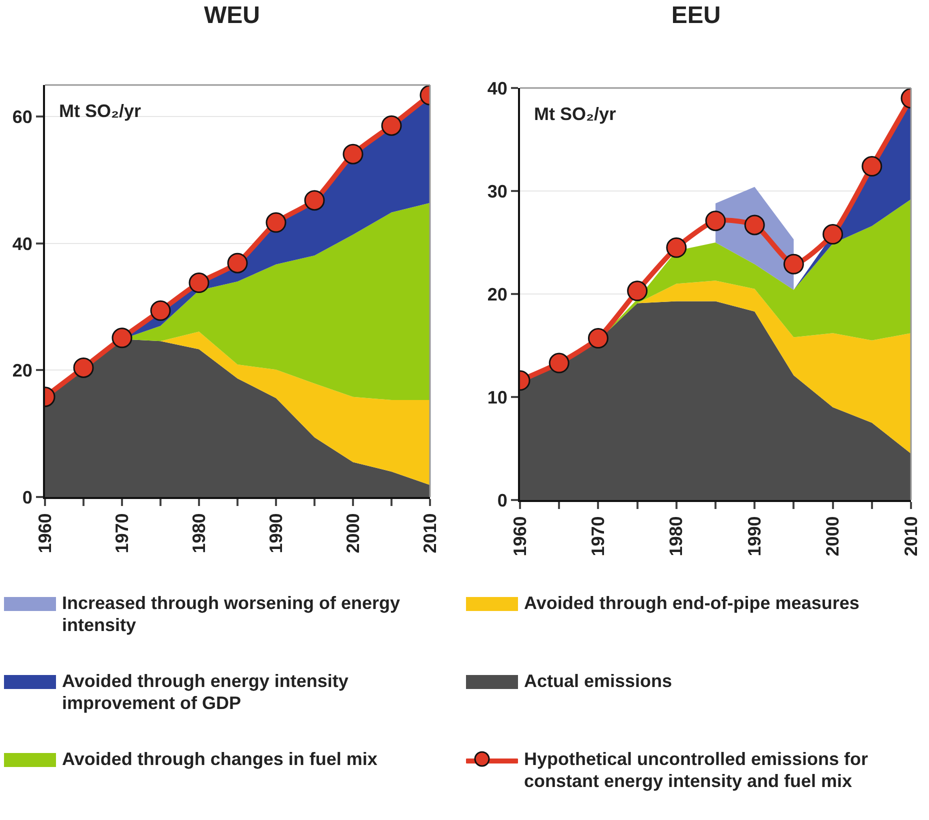  What do you see at coordinates (232, 614) in the screenshot?
I see `legend-label: Increased through worsening of energy intensity` at bounding box center [232, 614].